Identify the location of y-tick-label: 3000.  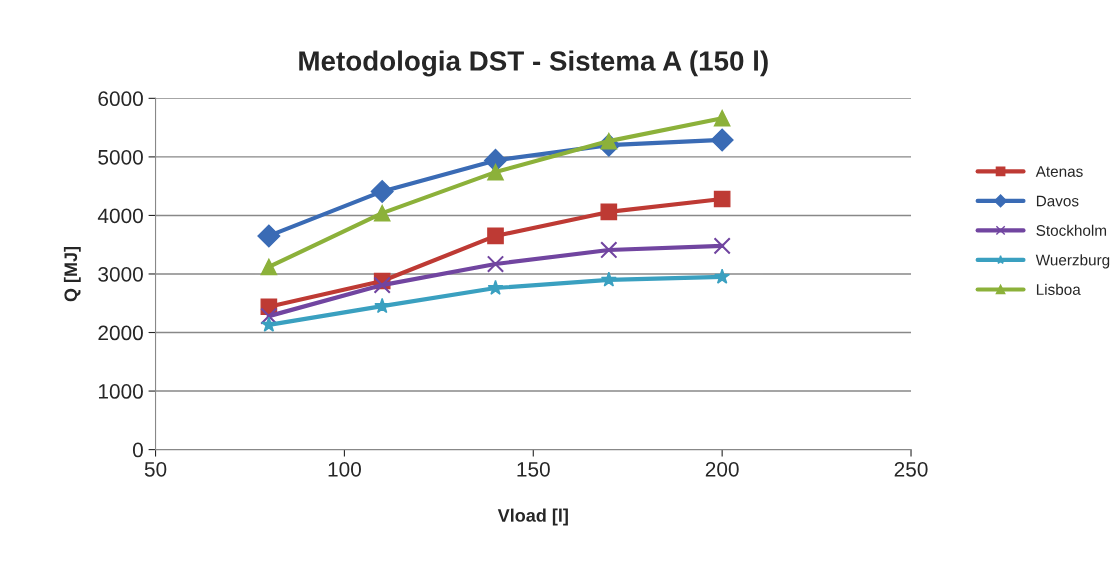
(120, 274).